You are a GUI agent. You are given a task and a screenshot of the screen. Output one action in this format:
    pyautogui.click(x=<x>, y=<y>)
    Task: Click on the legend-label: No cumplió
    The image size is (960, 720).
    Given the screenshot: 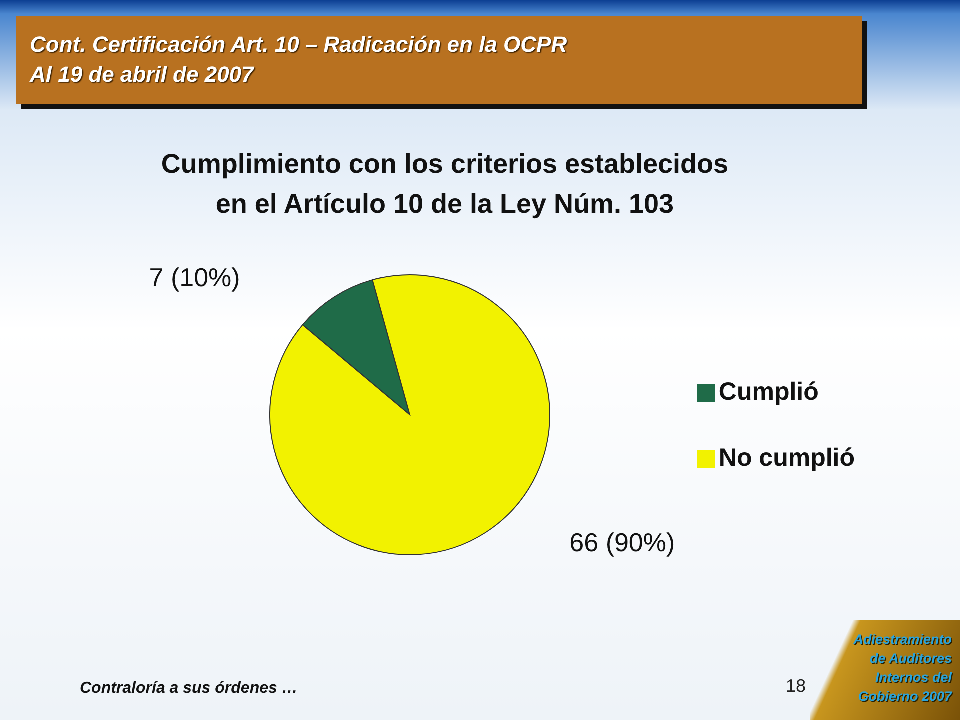 What is the action you would take?
    pyautogui.click(x=786, y=458)
    